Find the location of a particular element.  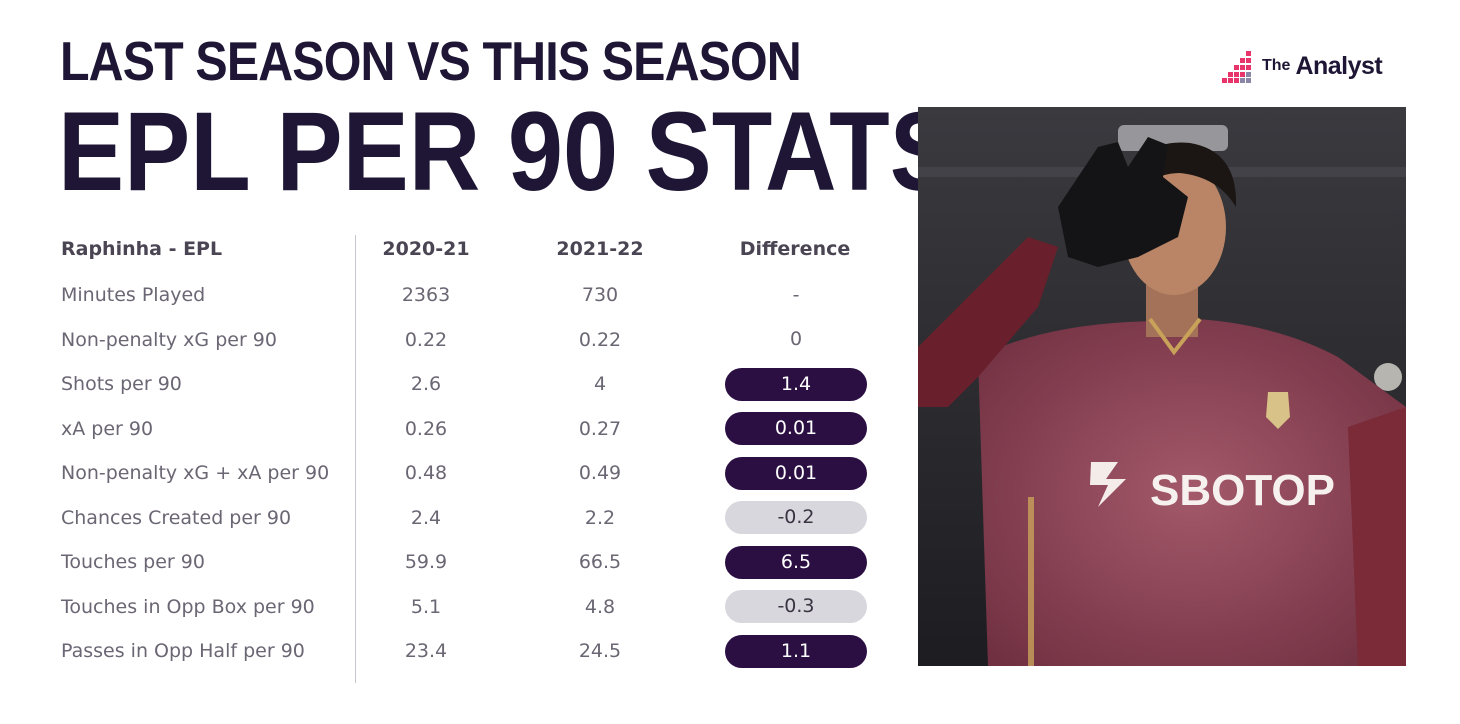

row-value-2021-22: 0.27 is located at coordinates (600, 428).